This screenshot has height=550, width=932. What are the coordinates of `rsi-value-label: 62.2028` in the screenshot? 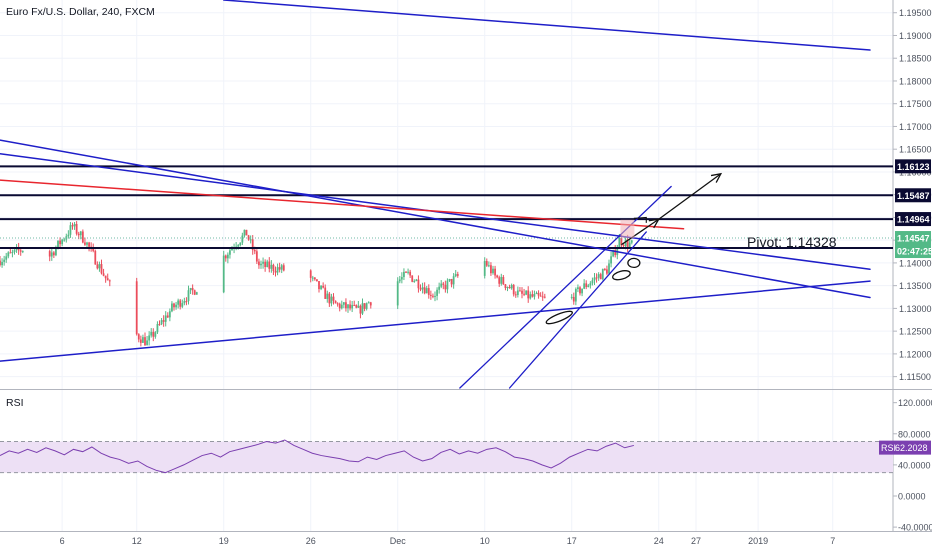 It's located at (911, 448).